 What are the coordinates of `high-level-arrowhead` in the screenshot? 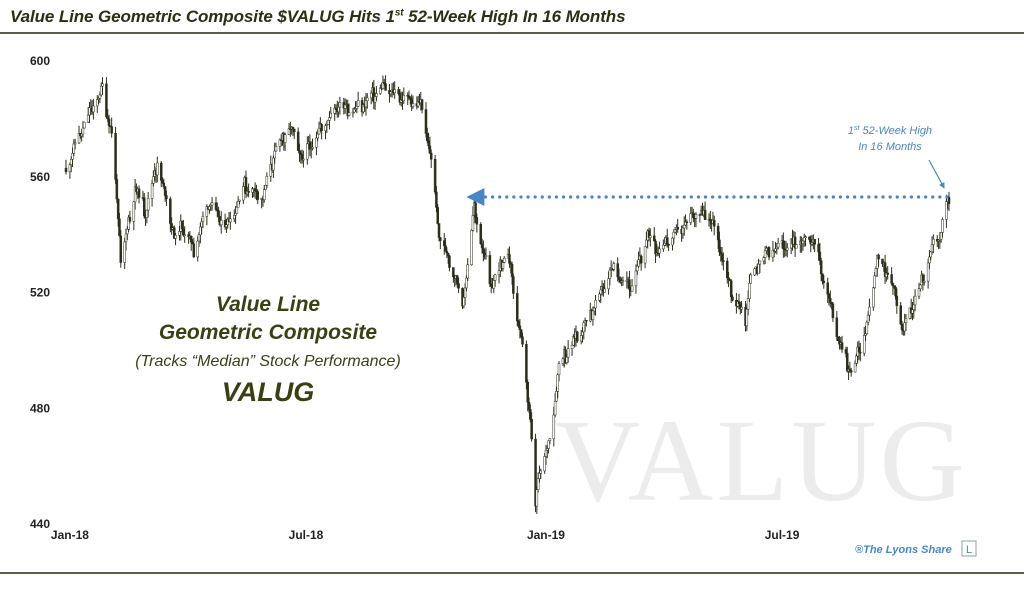 It's located at (475, 197).